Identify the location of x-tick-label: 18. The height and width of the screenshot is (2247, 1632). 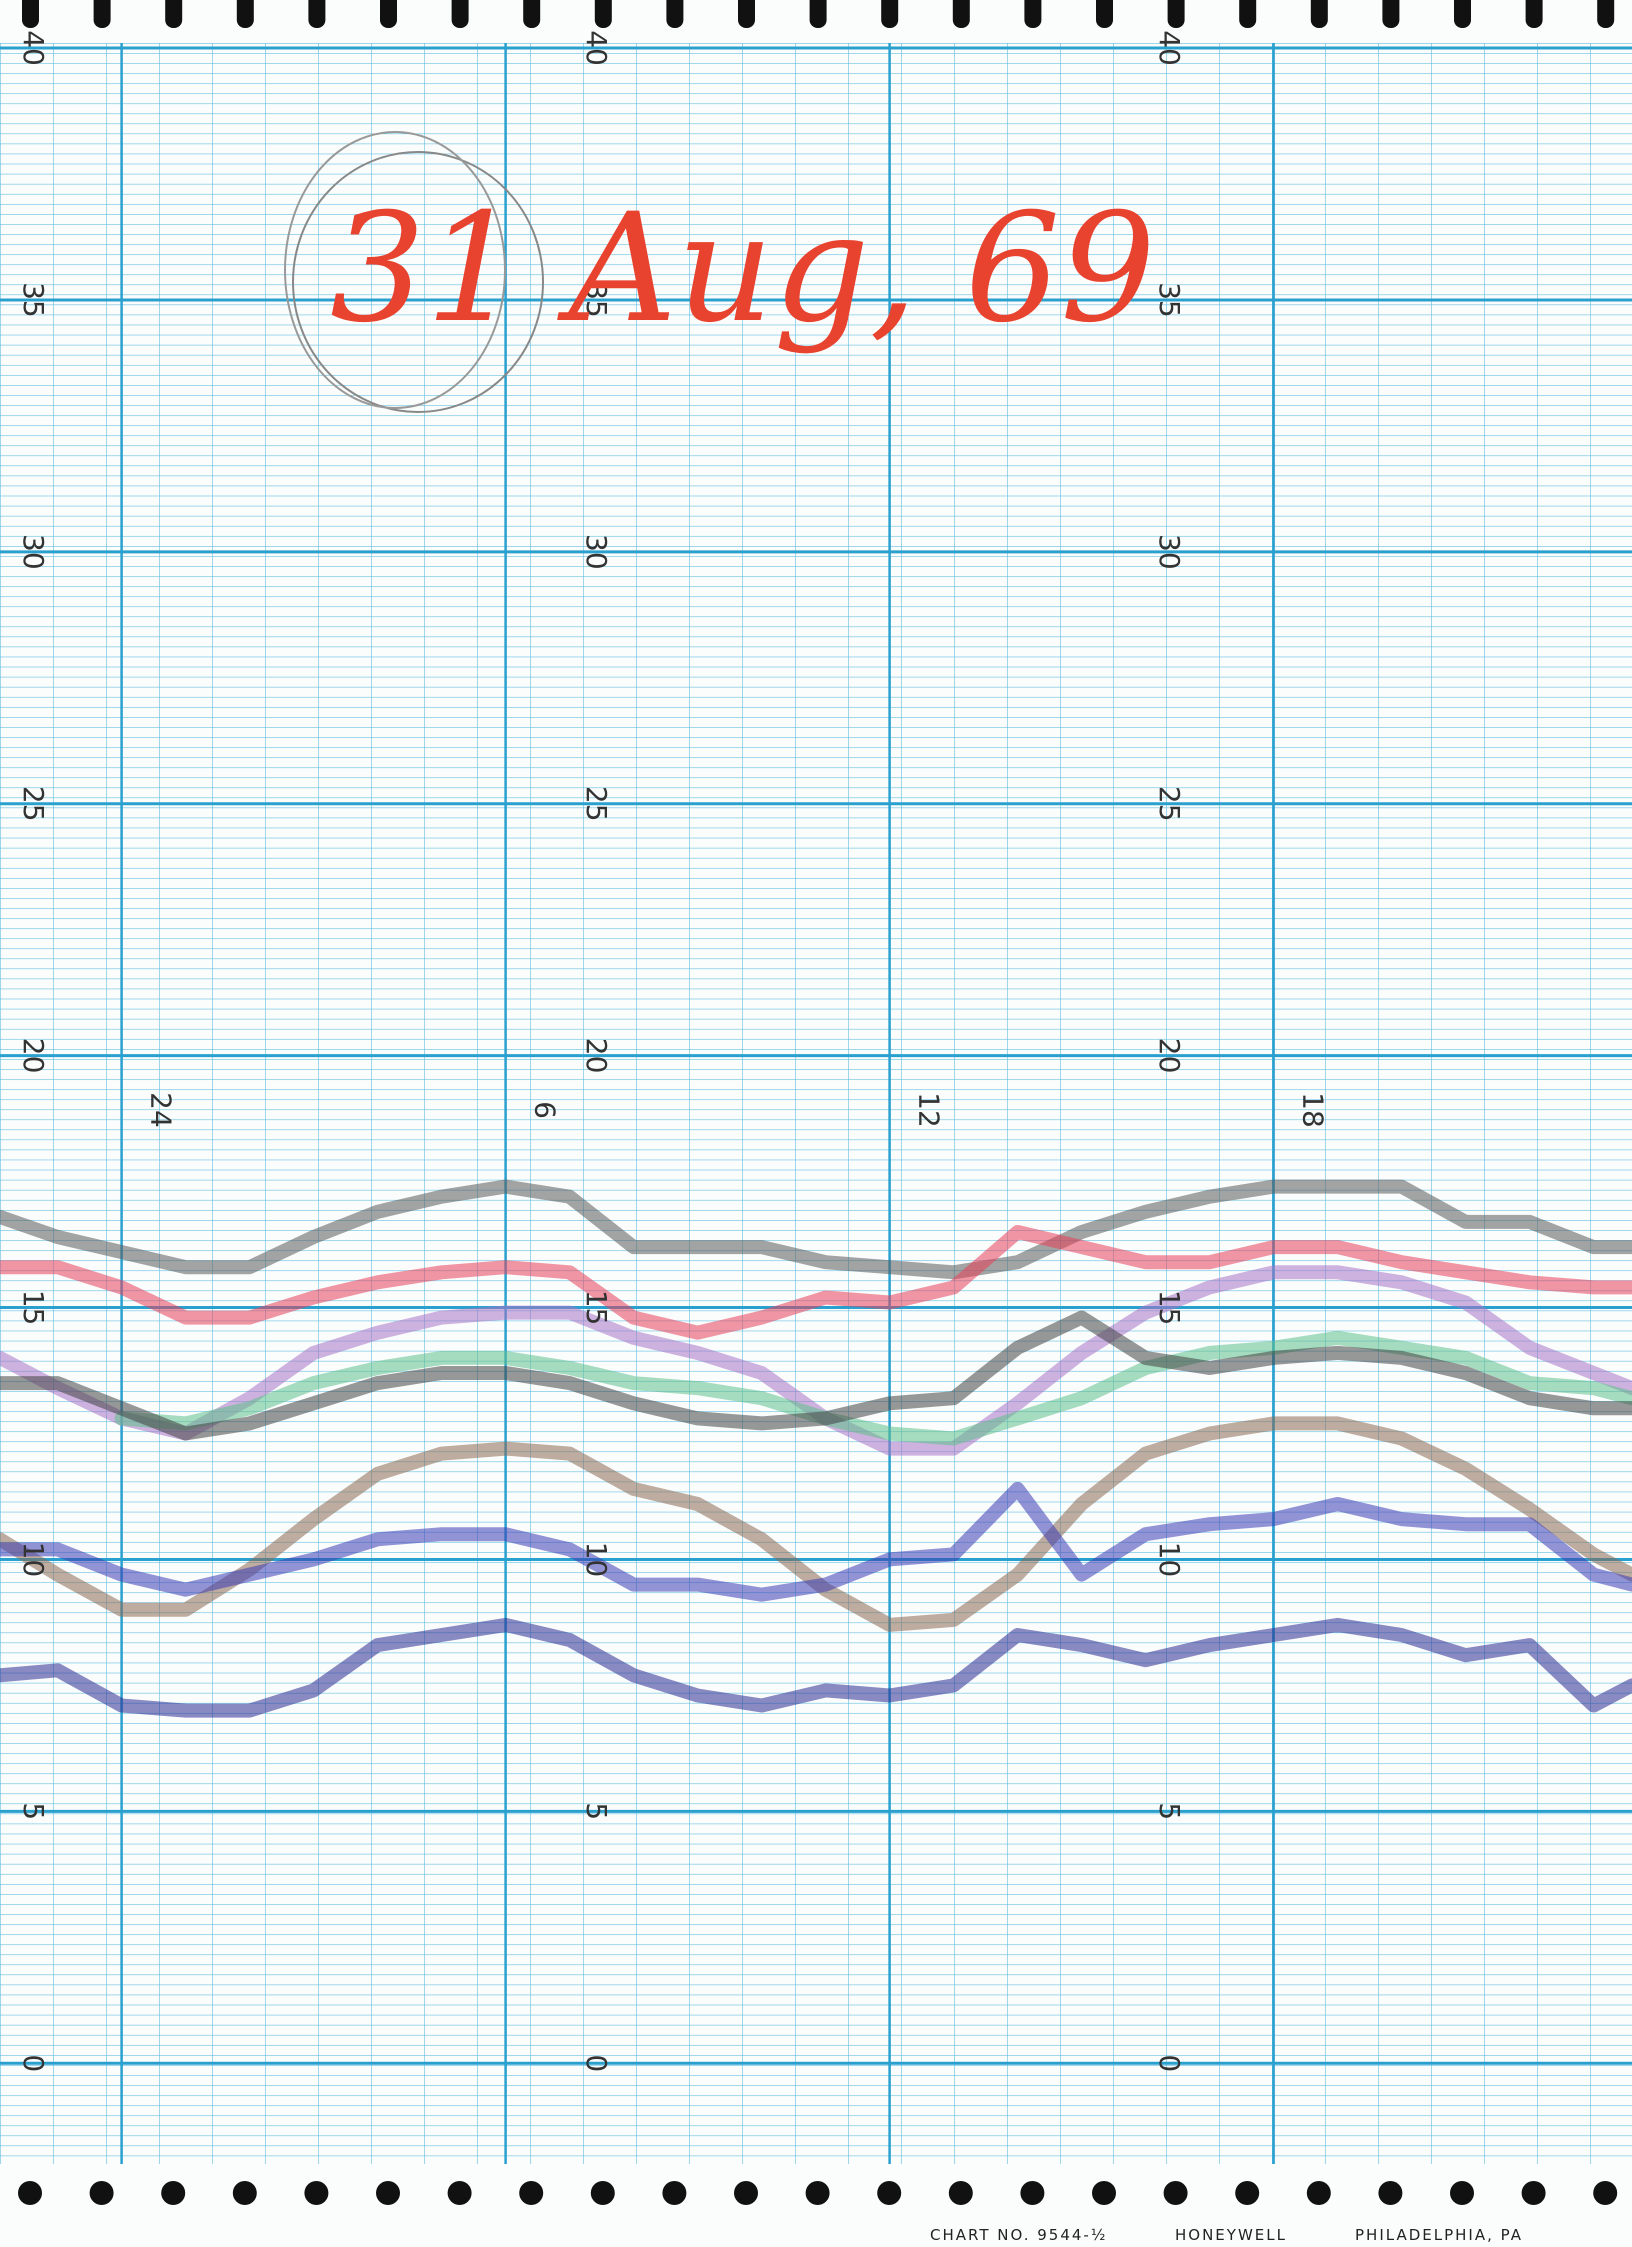
(1313, 1110).